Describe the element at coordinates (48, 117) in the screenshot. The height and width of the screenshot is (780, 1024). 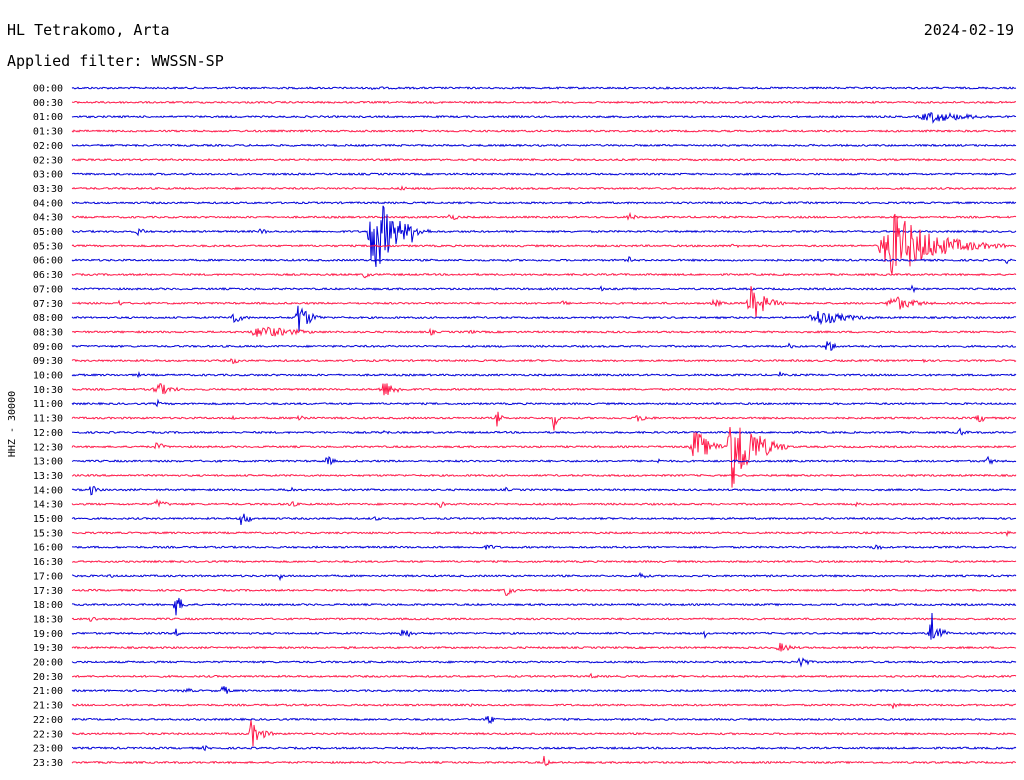
I see `time-tick-label: 01:00` at that location.